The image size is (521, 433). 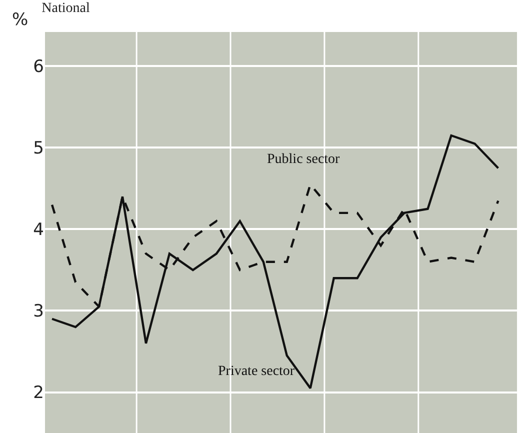 What do you see at coordinates (66, 8) in the screenshot?
I see `chart-title: National` at bounding box center [66, 8].